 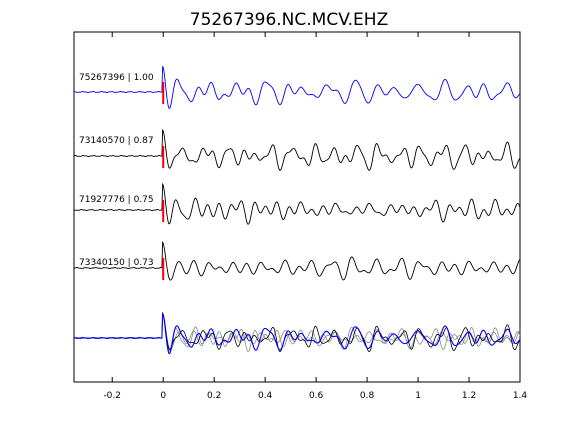 What do you see at coordinates (418, 396) in the screenshot?
I see `x-tick-label: 1` at bounding box center [418, 396].